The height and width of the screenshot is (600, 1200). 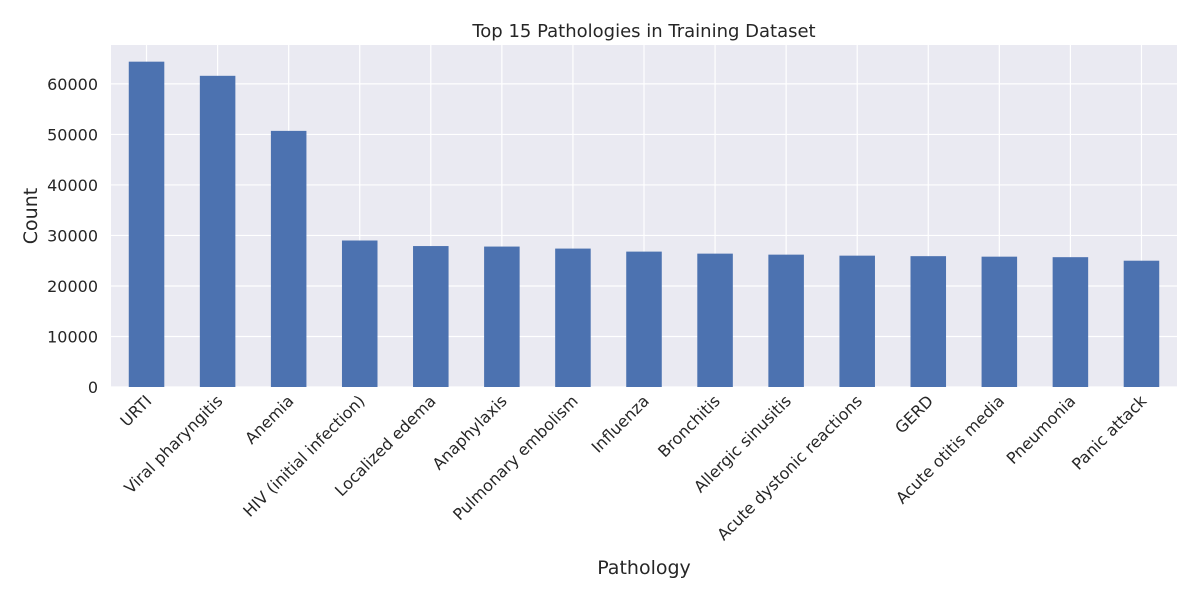 I want to click on y-tick-label: 10000, so click(x=72, y=336).